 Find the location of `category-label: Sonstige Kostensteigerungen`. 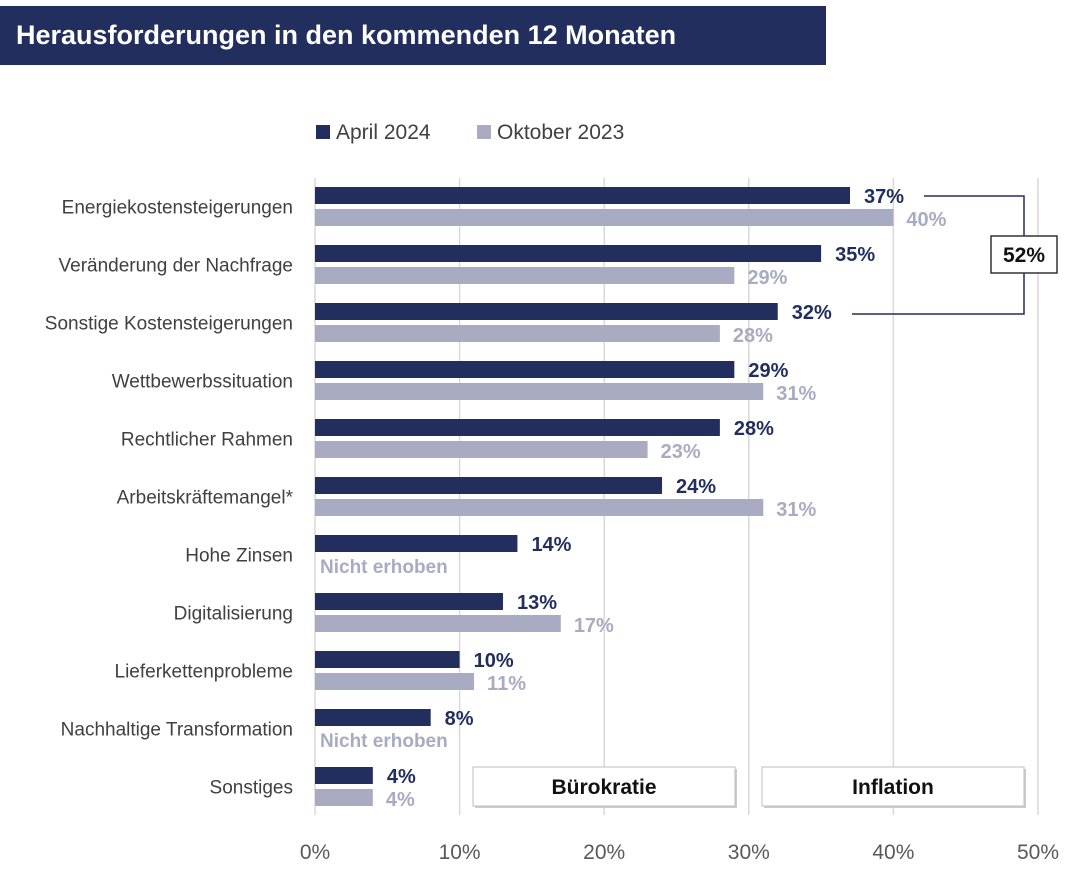

category-label: Sonstige Kostensteigerungen is located at coordinates (169, 324).